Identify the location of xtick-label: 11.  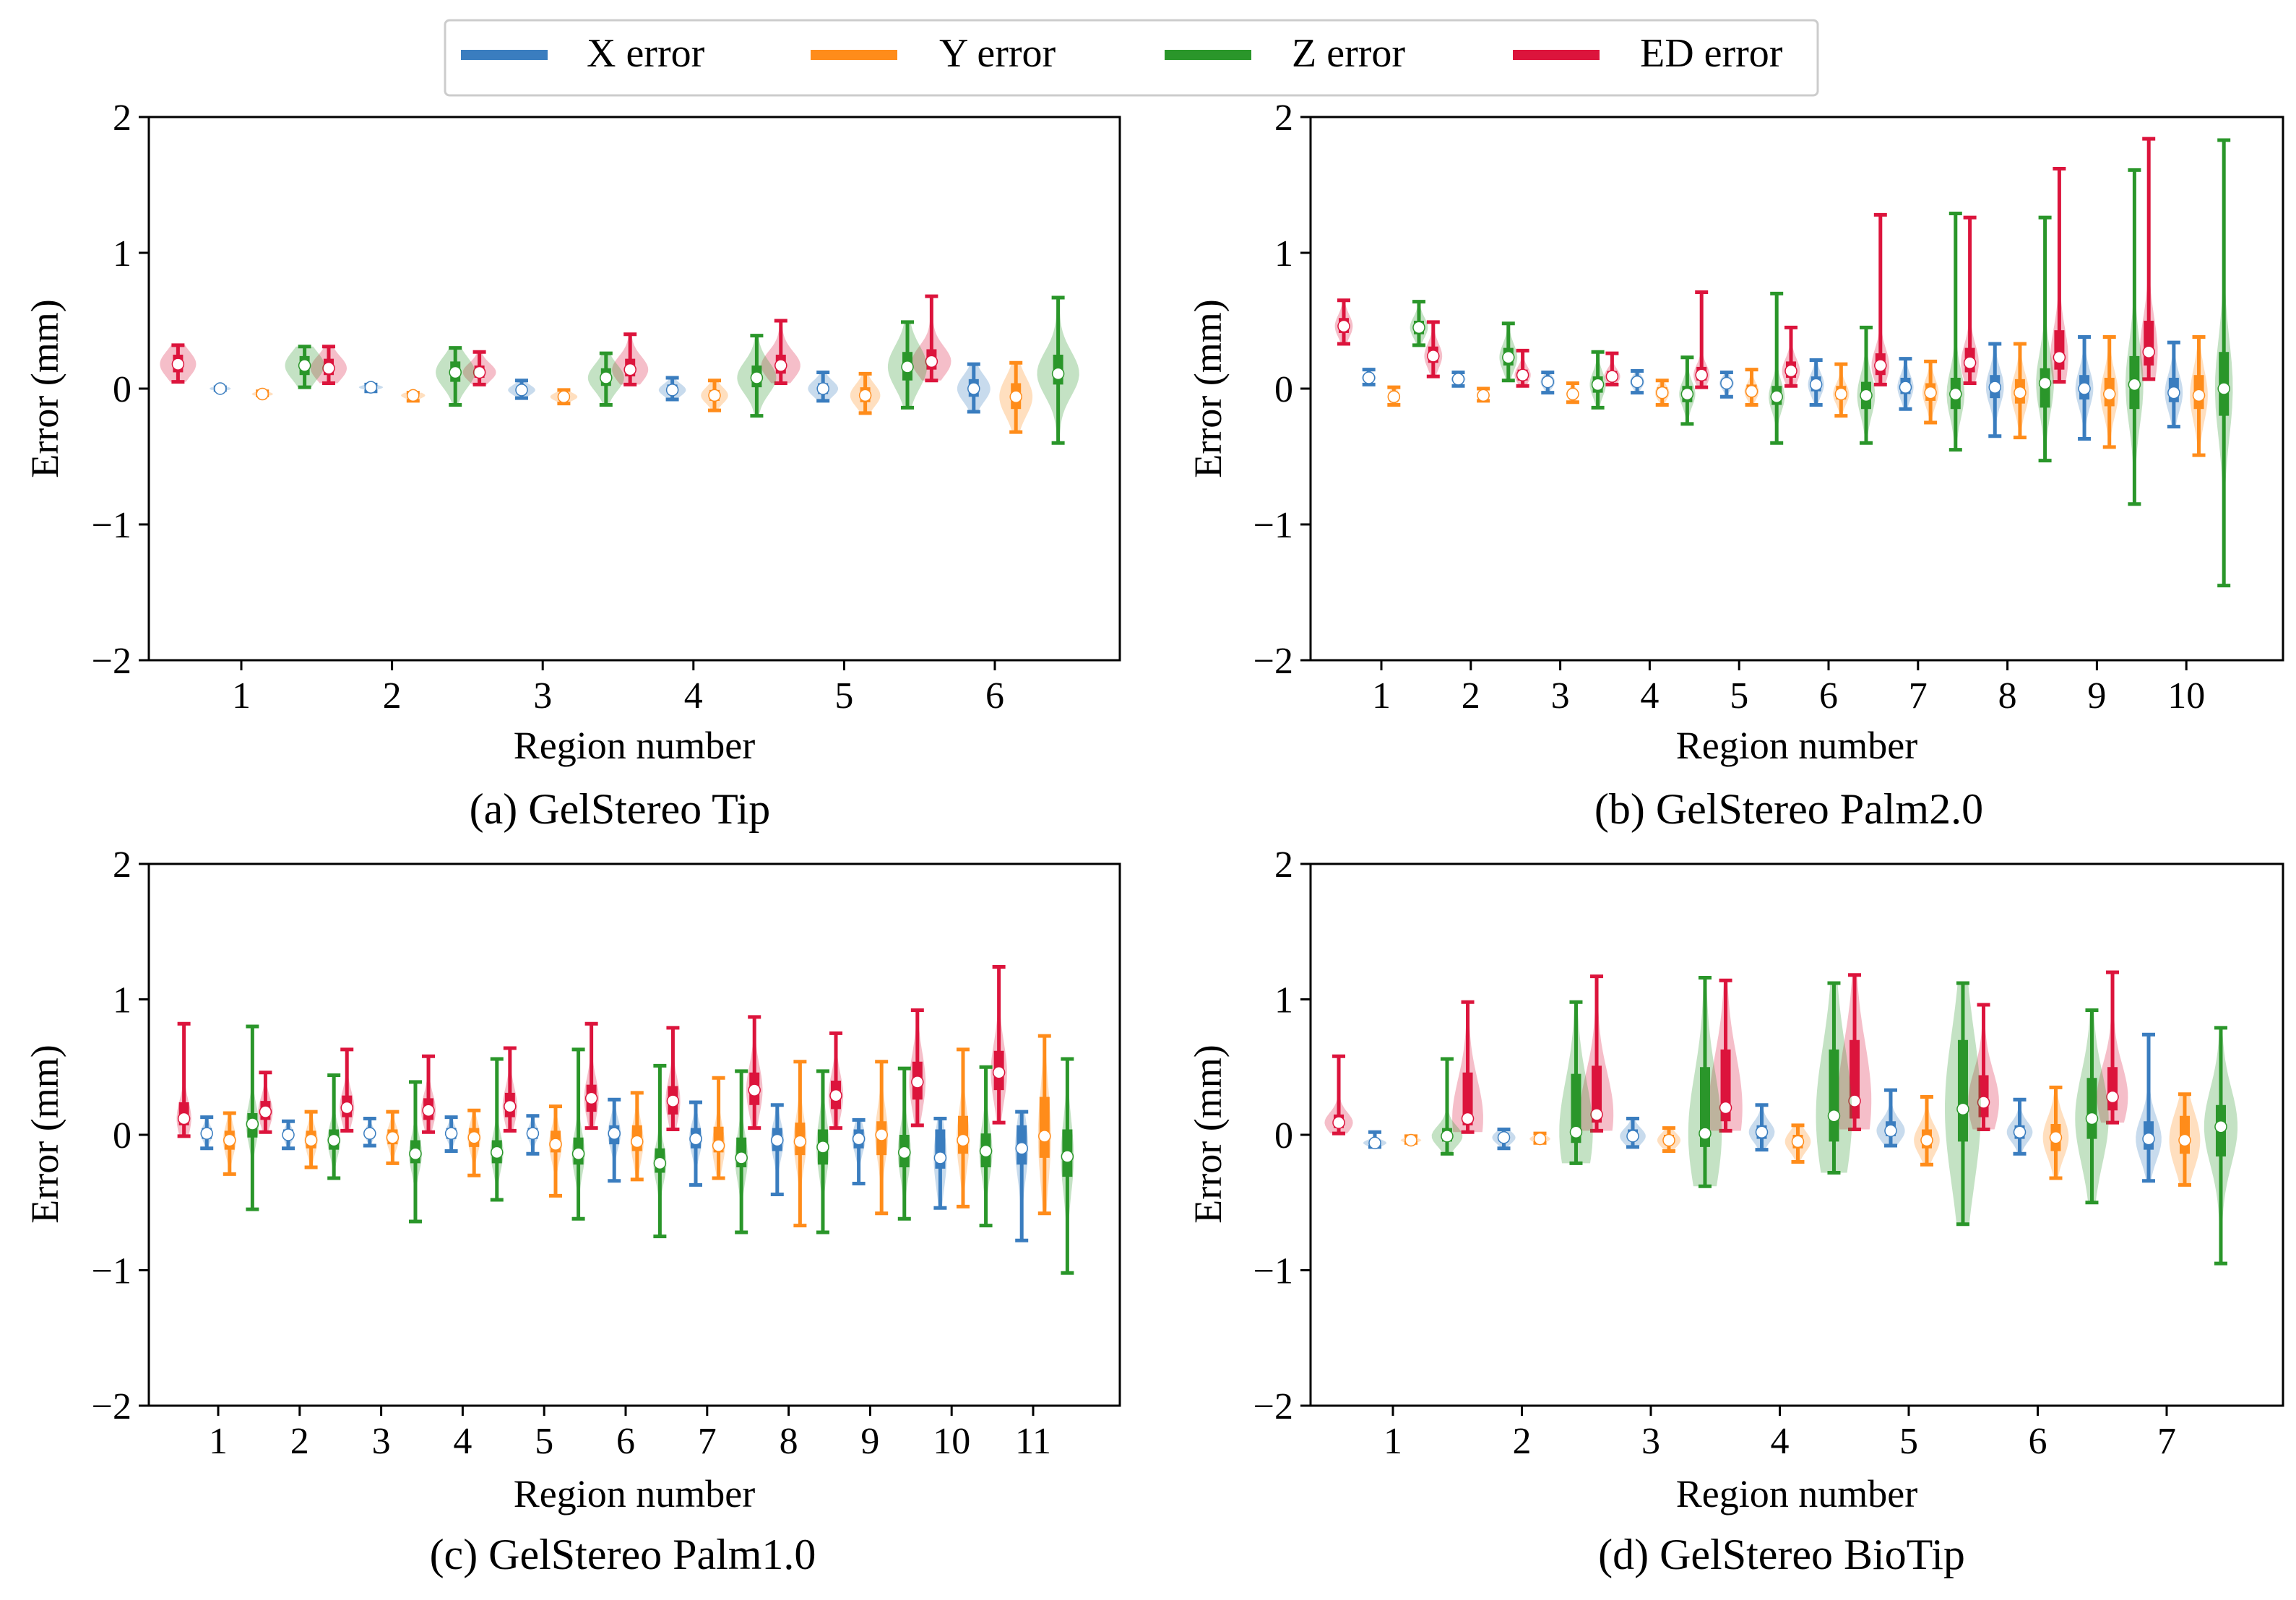
(1033, 1441).